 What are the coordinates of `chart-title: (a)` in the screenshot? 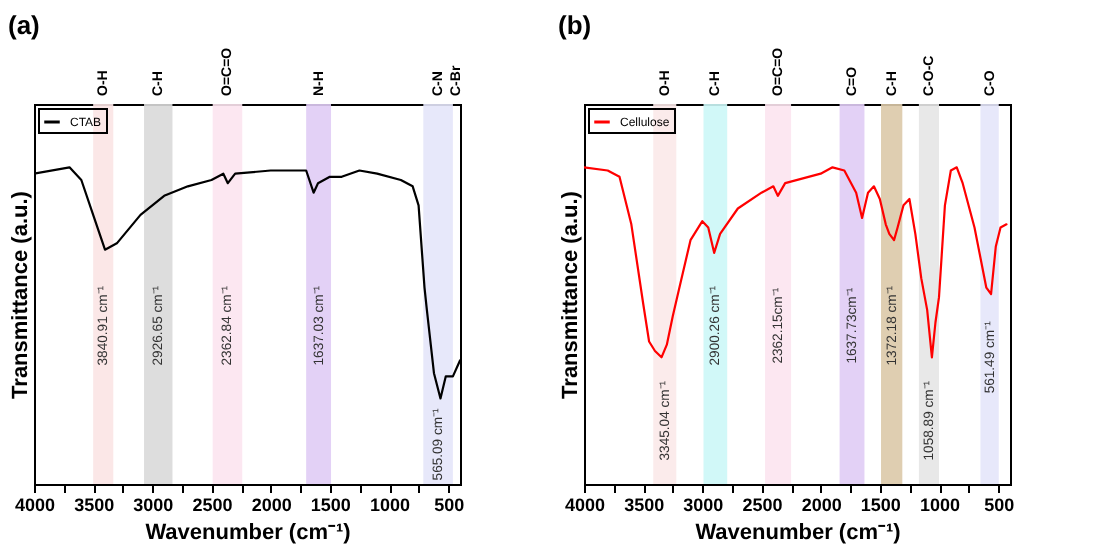 It's located at (24, 24).